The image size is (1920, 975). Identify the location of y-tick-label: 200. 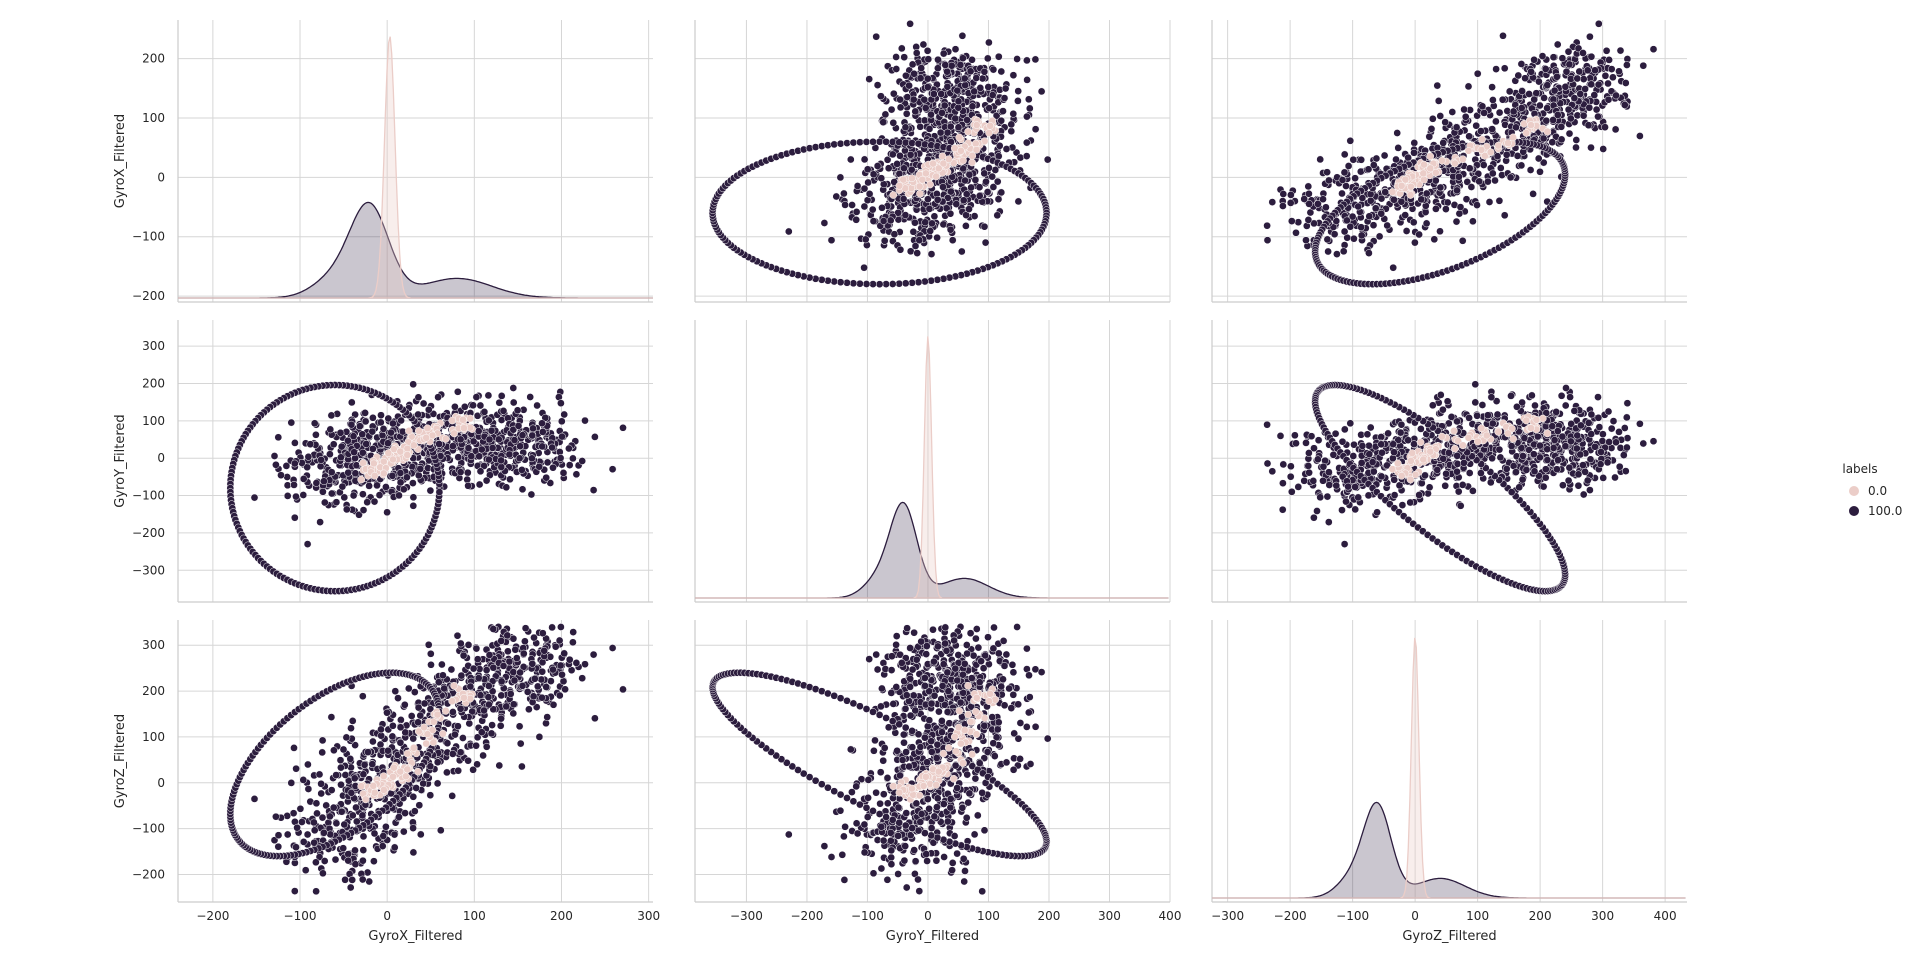
(153, 383).